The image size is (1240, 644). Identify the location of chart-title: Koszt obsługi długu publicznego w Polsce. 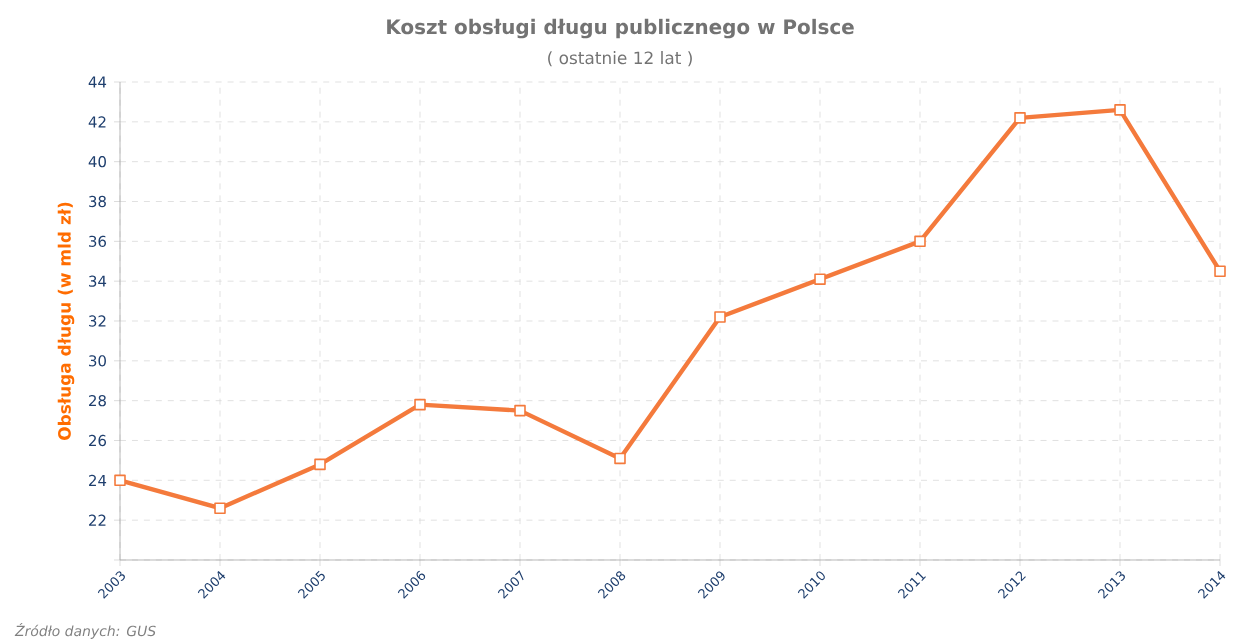
(620, 28).